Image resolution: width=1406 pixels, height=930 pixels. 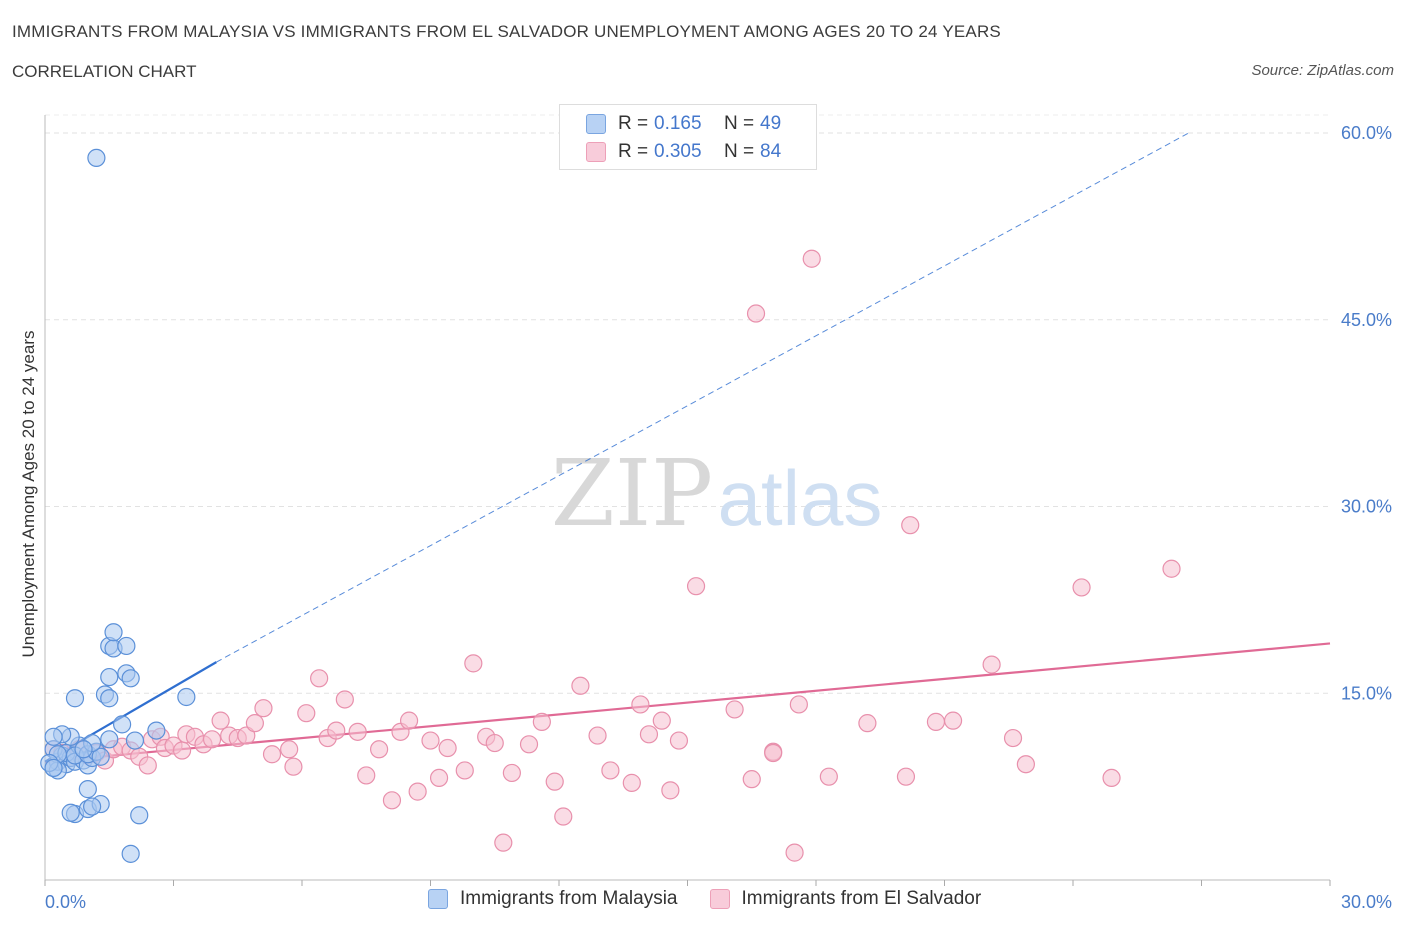 I want to click on source-label: Source: ZipAtlas.com, so click(x=1322, y=70).